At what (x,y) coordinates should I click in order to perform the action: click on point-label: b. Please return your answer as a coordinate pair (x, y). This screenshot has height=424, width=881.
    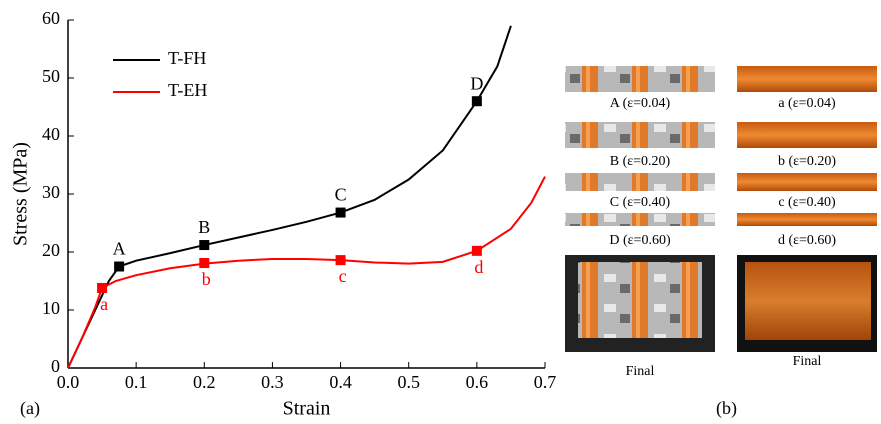
    Looking at the image, I should click on (206, 279).